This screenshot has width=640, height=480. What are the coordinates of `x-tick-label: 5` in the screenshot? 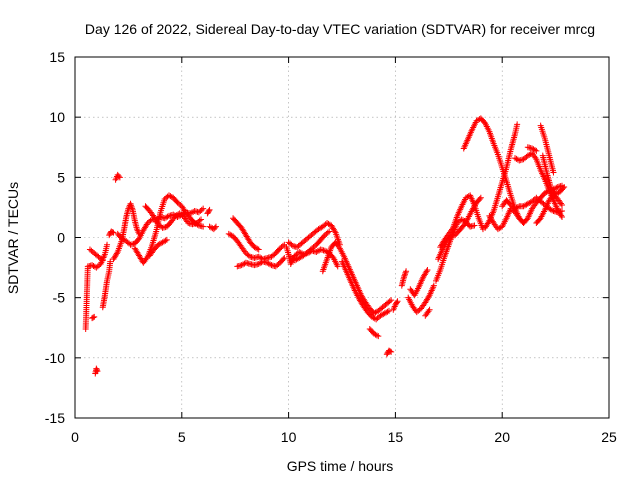 It's located at (182, 437).